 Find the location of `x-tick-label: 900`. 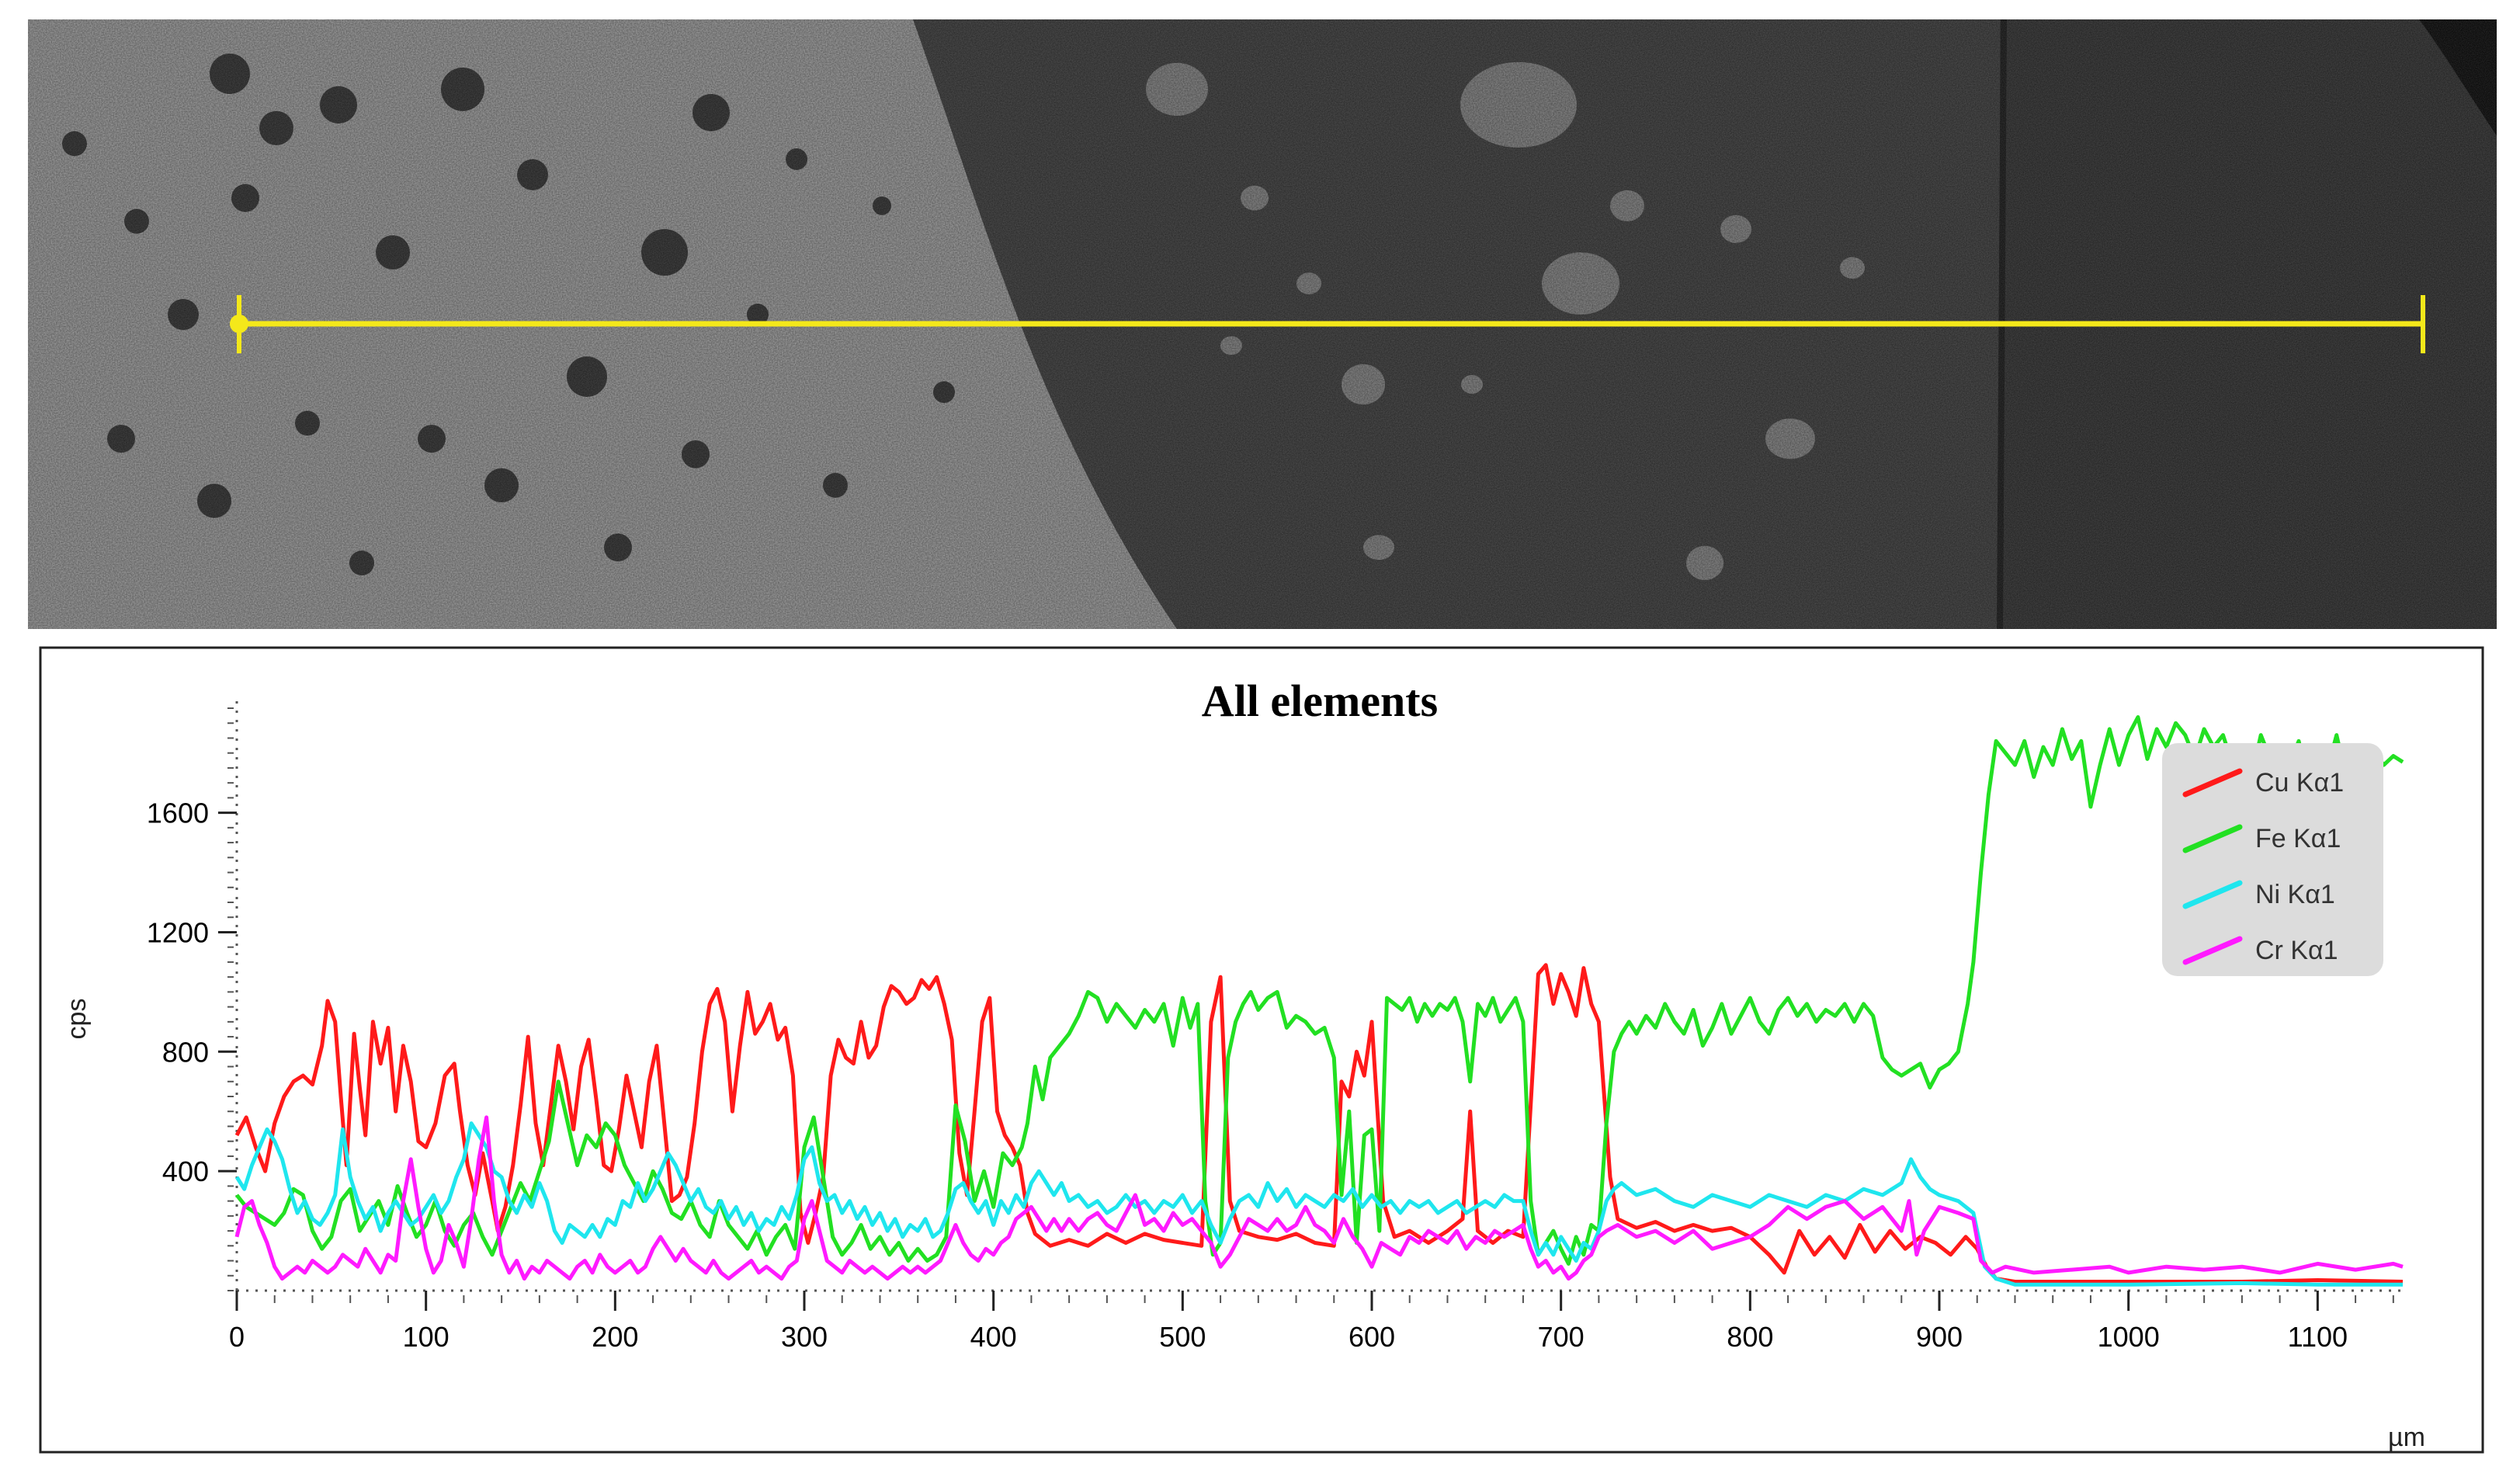

x-tick-label: 900 is located at coordinates (1939, 1337).